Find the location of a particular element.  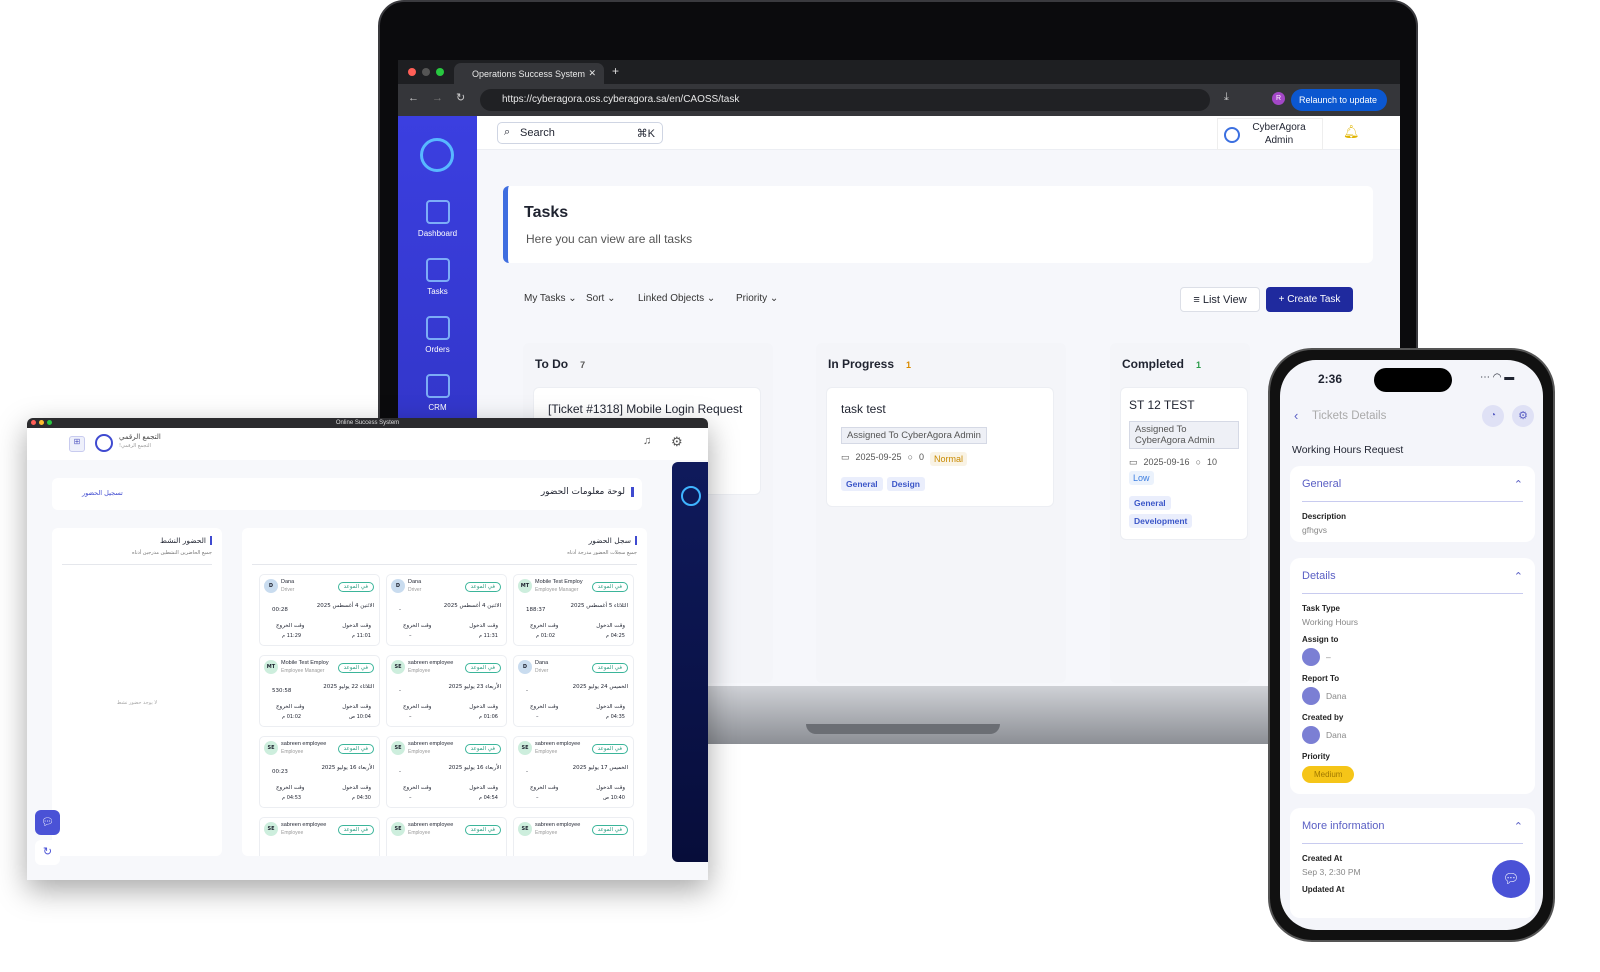

chat-button: 💬︎ is located at coordinates (47, 822).